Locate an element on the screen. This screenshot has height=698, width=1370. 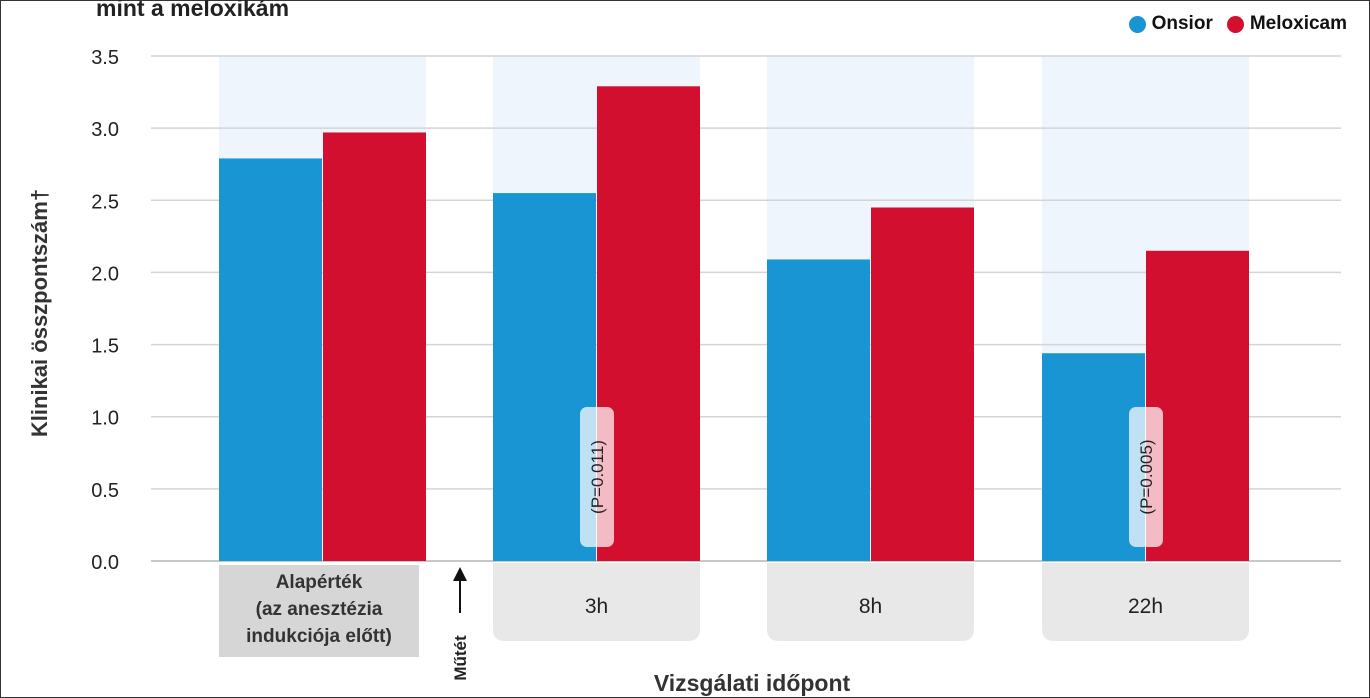
surgery-marker-label: Műtét is located at coordinates (460, 658).